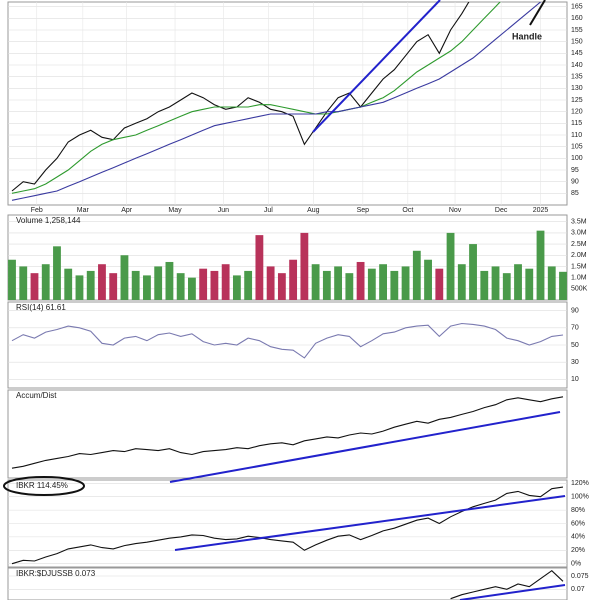 The image size is (600, 600). Describe the element at coordinates (575, 362) in the screenshot. I see `y-tick-label: 30` at that location.